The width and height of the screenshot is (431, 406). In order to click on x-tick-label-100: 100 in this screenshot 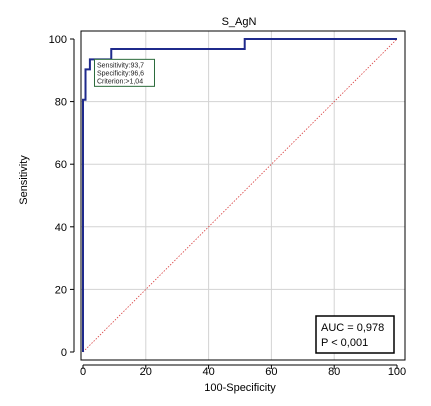, I will do `click(397, 372)`.